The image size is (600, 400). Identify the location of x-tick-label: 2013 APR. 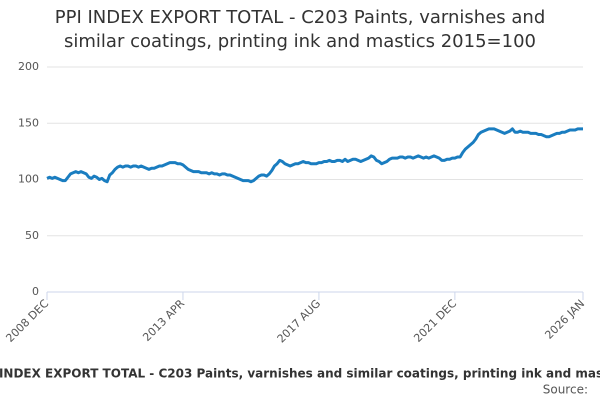
(163, 320).